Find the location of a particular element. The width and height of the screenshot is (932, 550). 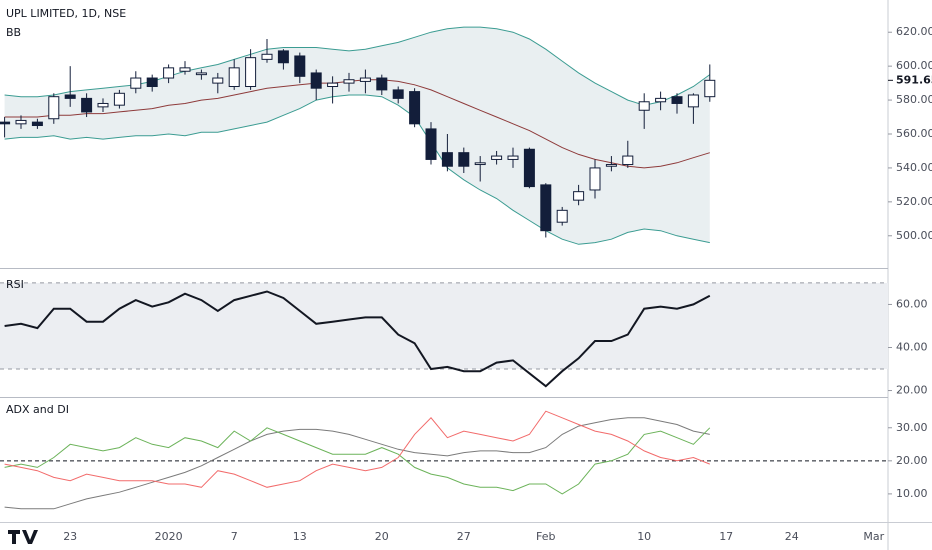

x-tick-label: 23 is located at coordinates (70, 536).